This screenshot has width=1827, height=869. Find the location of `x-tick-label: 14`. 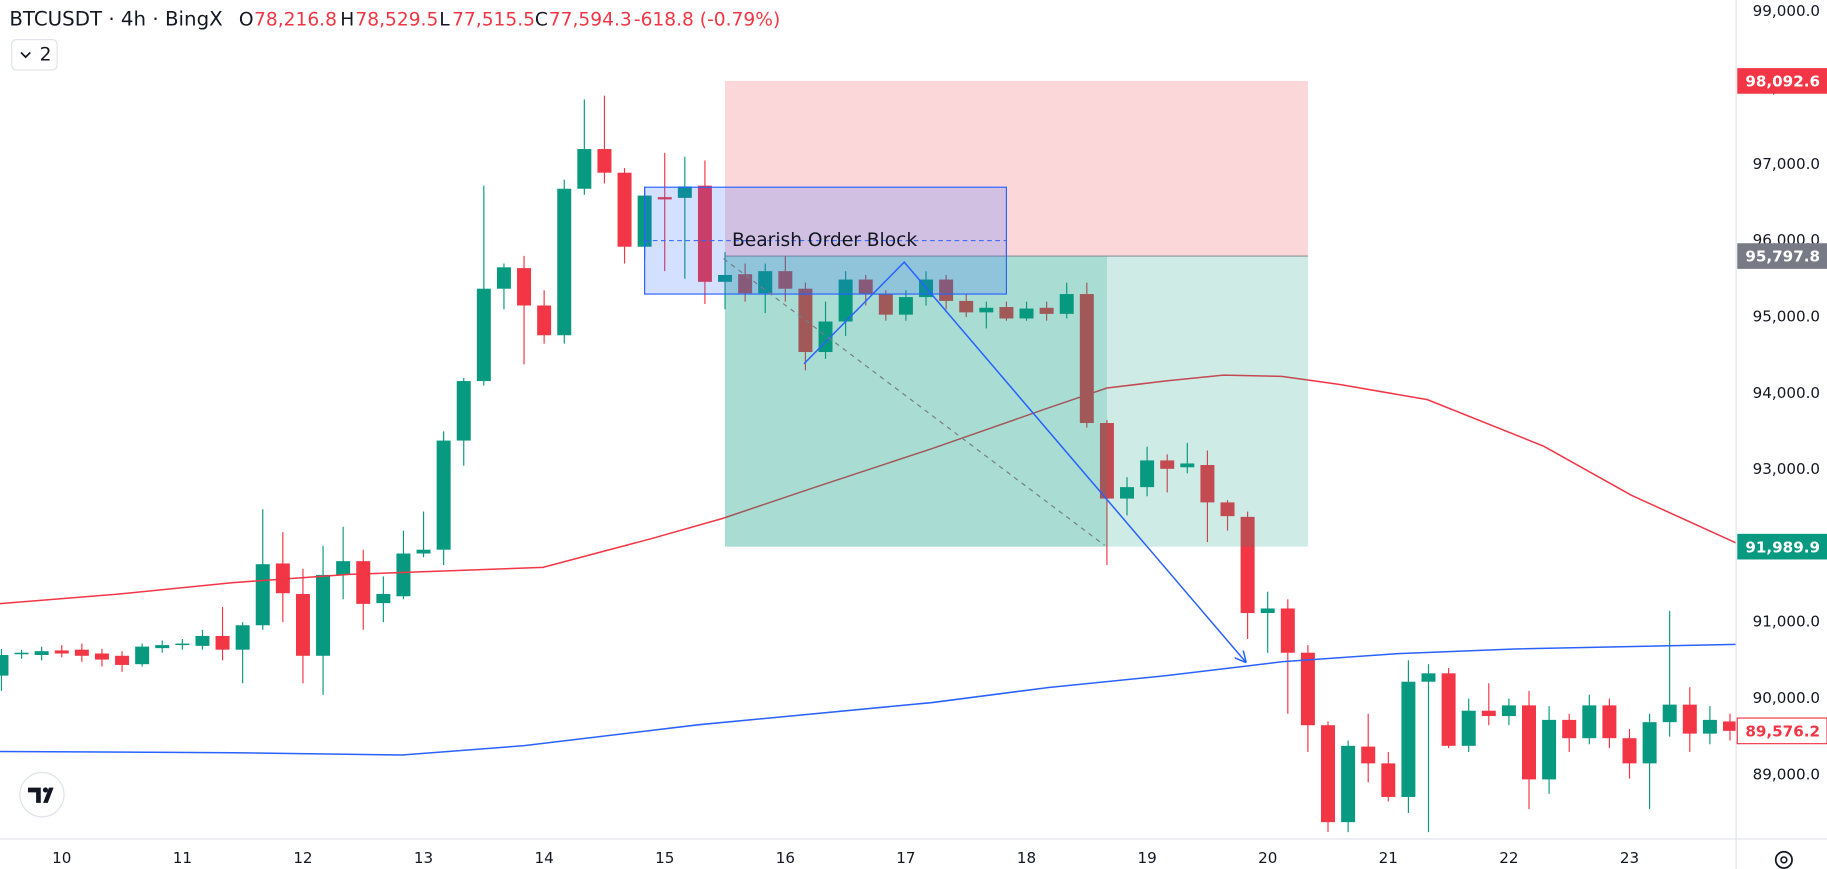

x-tick-label: 14 is located at coordinates (544, 858).